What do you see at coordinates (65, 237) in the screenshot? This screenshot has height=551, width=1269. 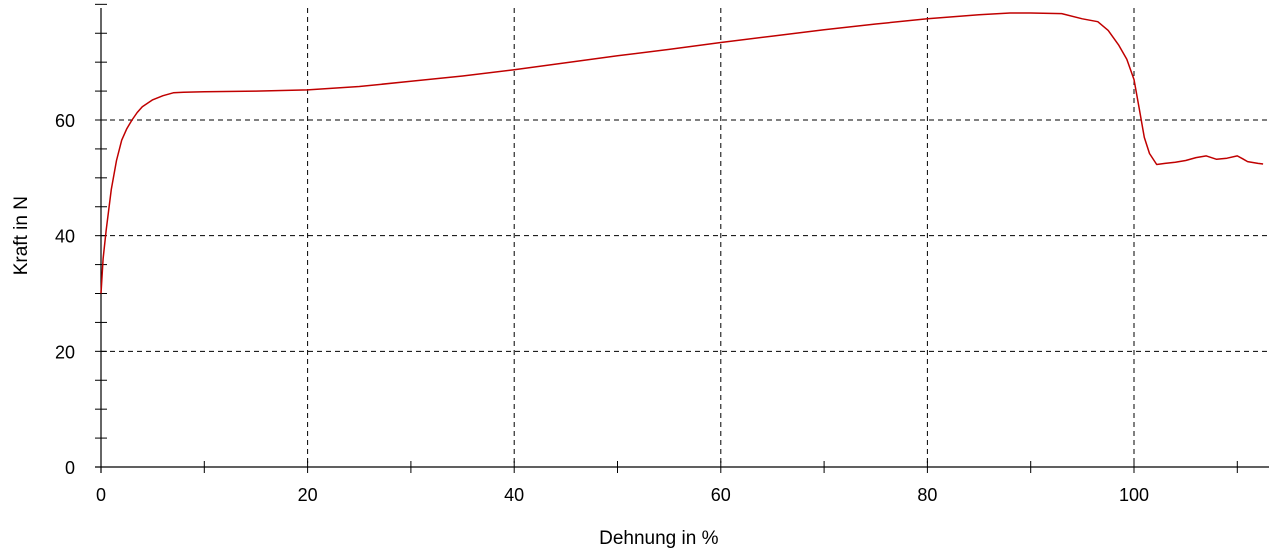 I see `y-tick-label: 40` at bounding box center [65, 237].